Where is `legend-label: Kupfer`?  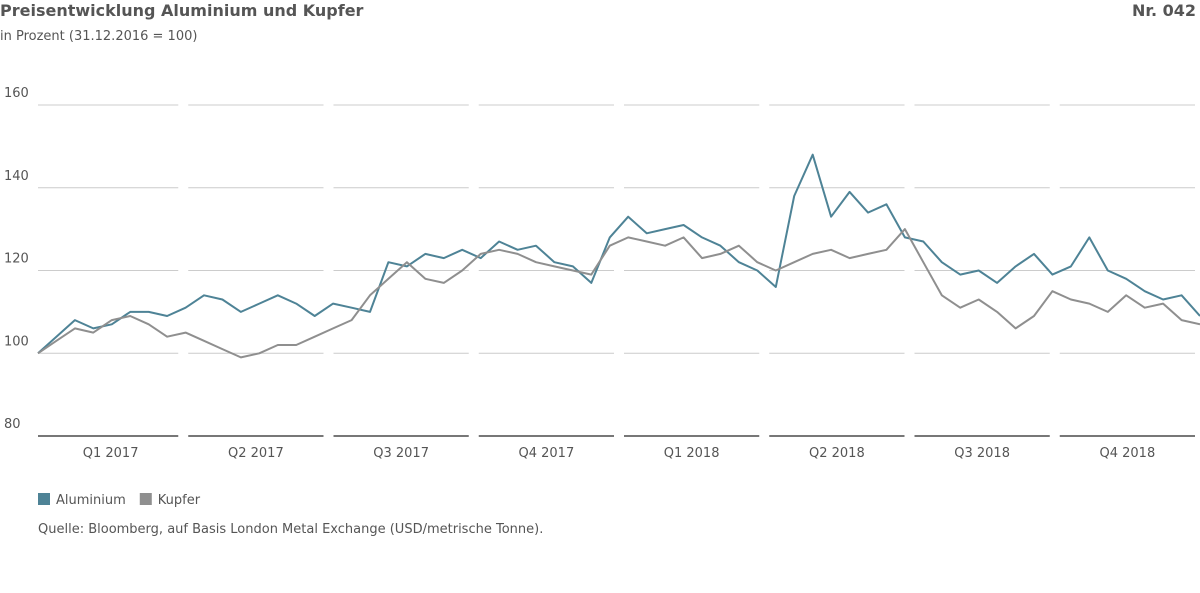
legend-label: Kupfer is located at coordinates (179, 500).